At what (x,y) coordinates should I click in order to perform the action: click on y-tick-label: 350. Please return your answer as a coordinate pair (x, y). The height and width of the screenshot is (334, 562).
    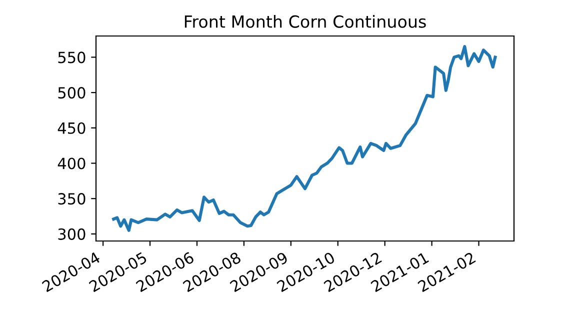
    Looking at the image, I should click on (72, 199).